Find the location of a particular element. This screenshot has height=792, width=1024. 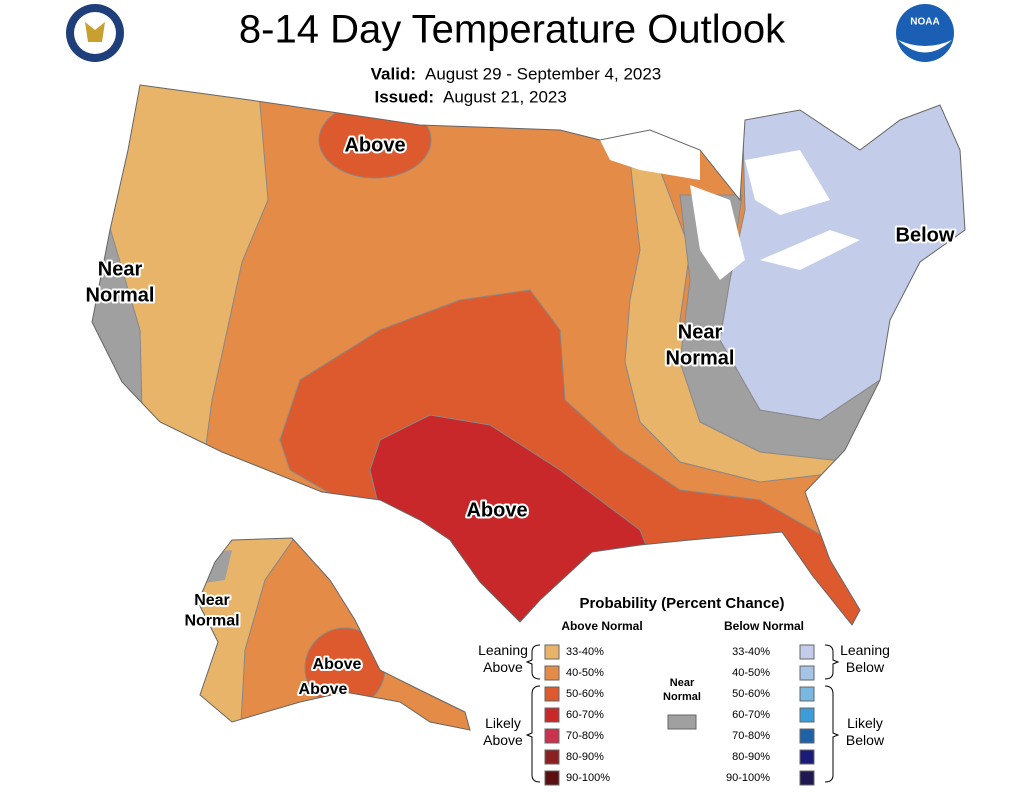

legend-heading: Below Normal is located at coordinates (764, 626).